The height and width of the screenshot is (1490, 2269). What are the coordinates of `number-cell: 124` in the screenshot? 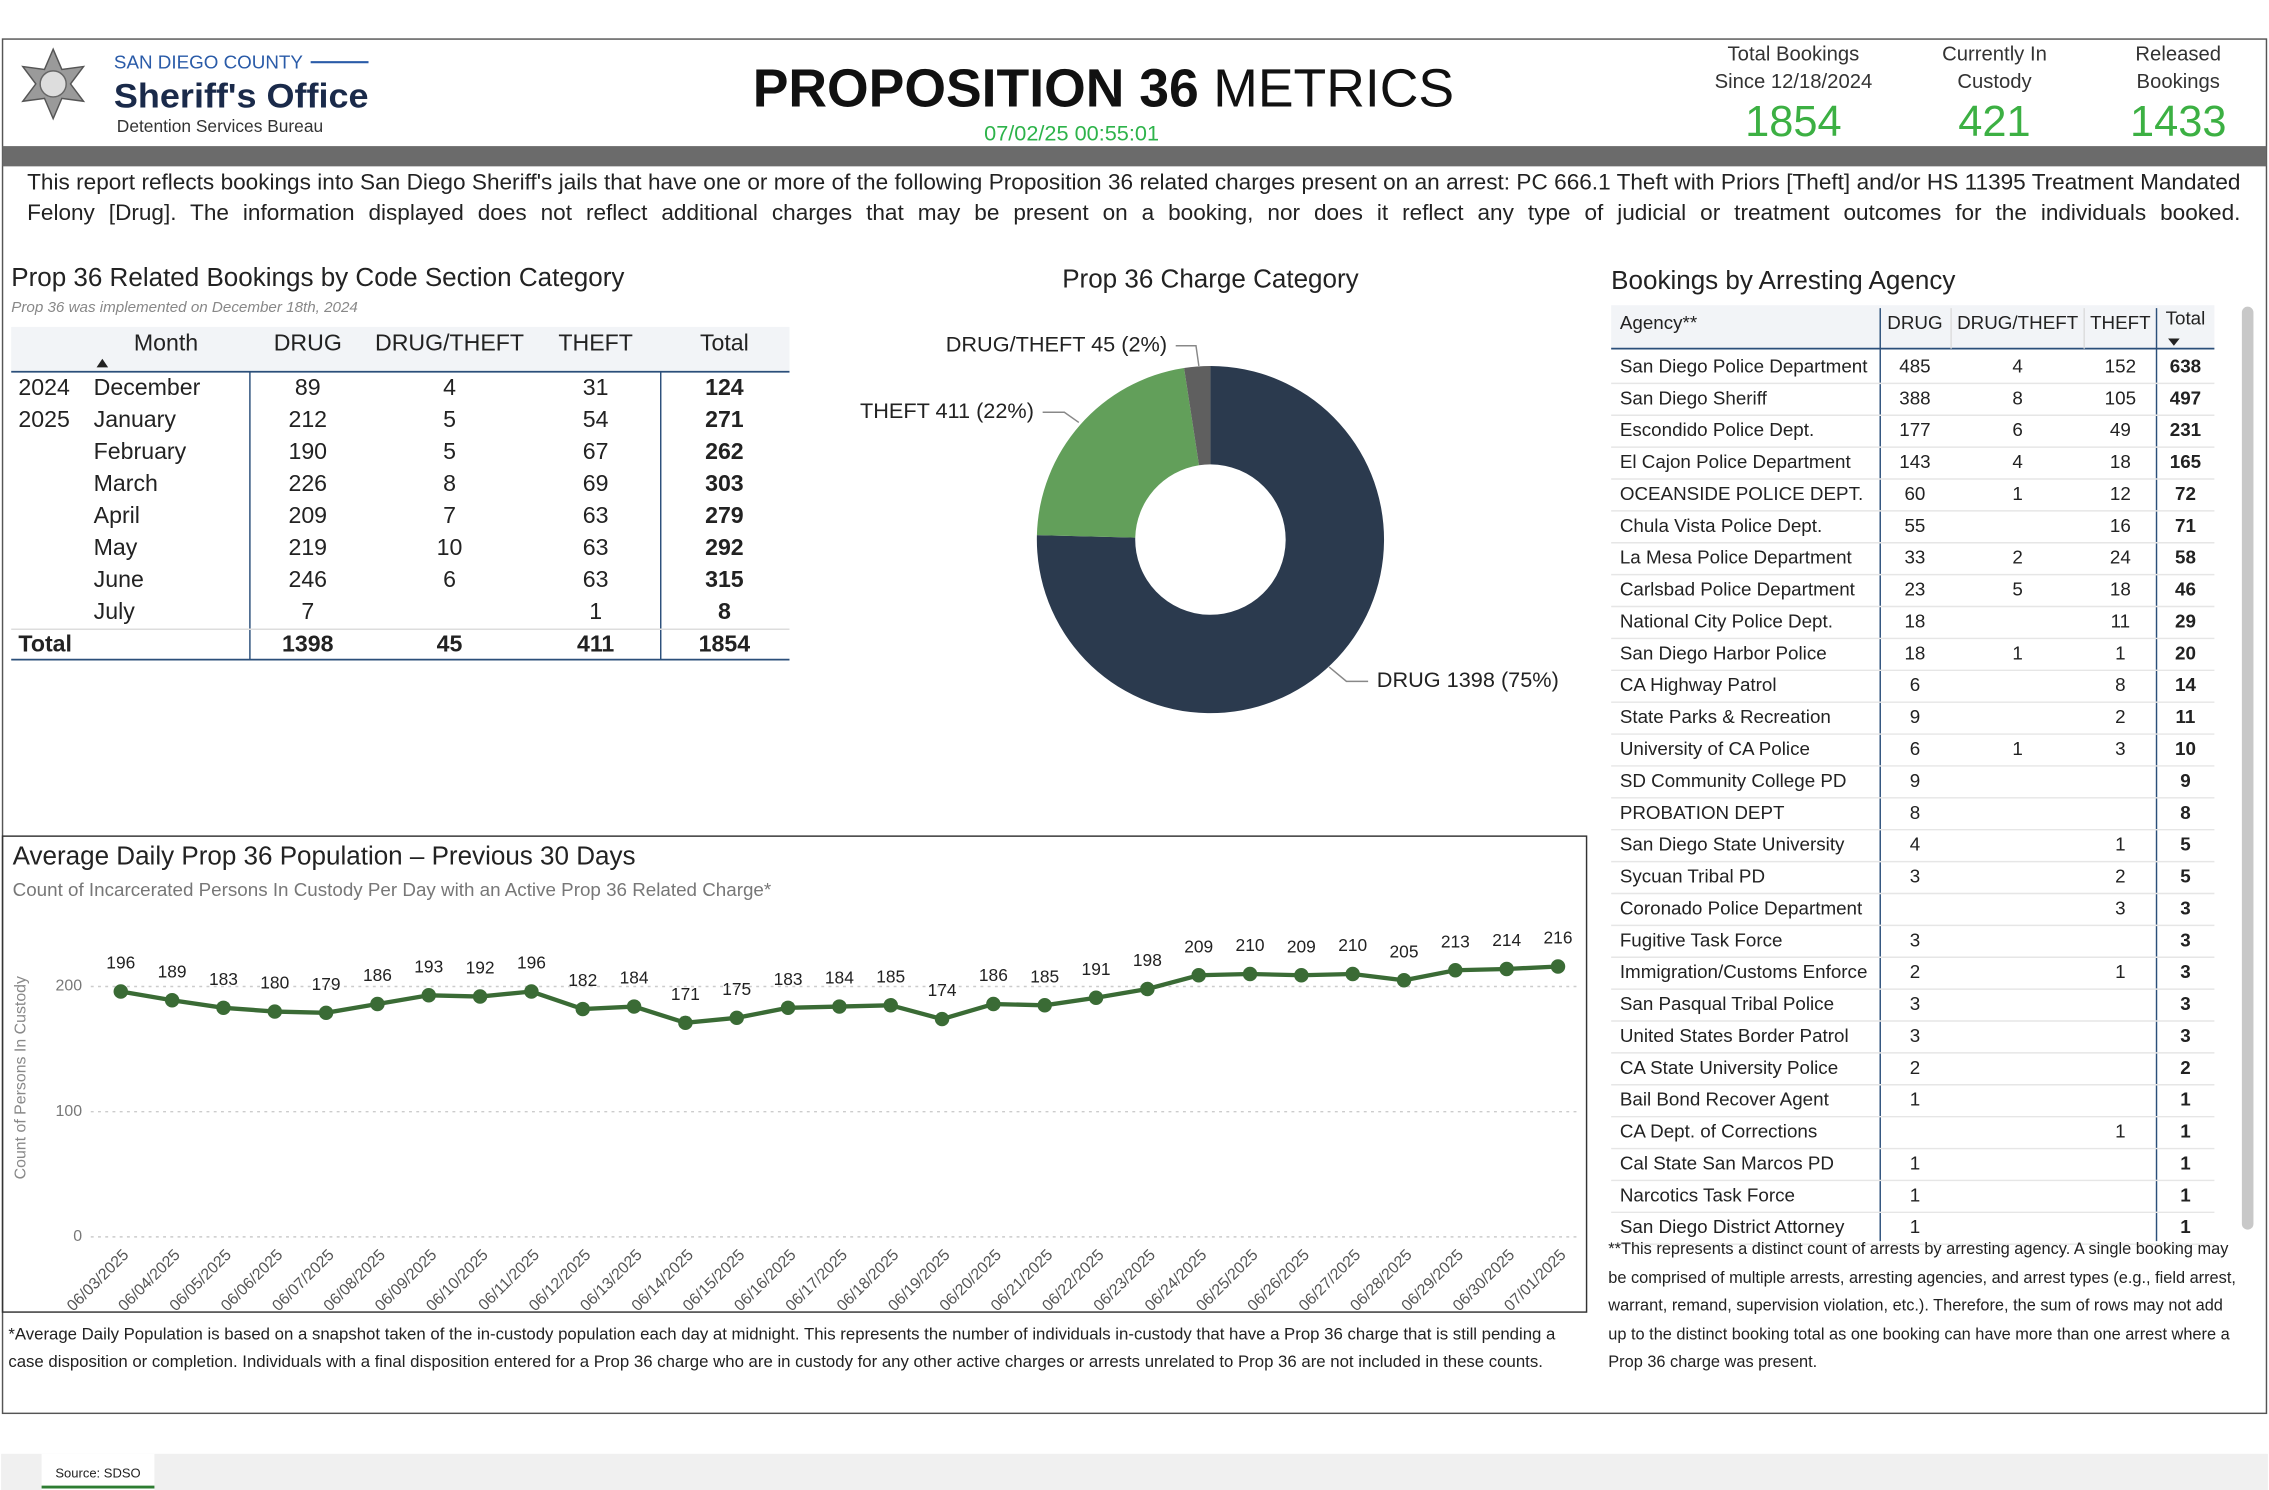 It's located at (724, 387).